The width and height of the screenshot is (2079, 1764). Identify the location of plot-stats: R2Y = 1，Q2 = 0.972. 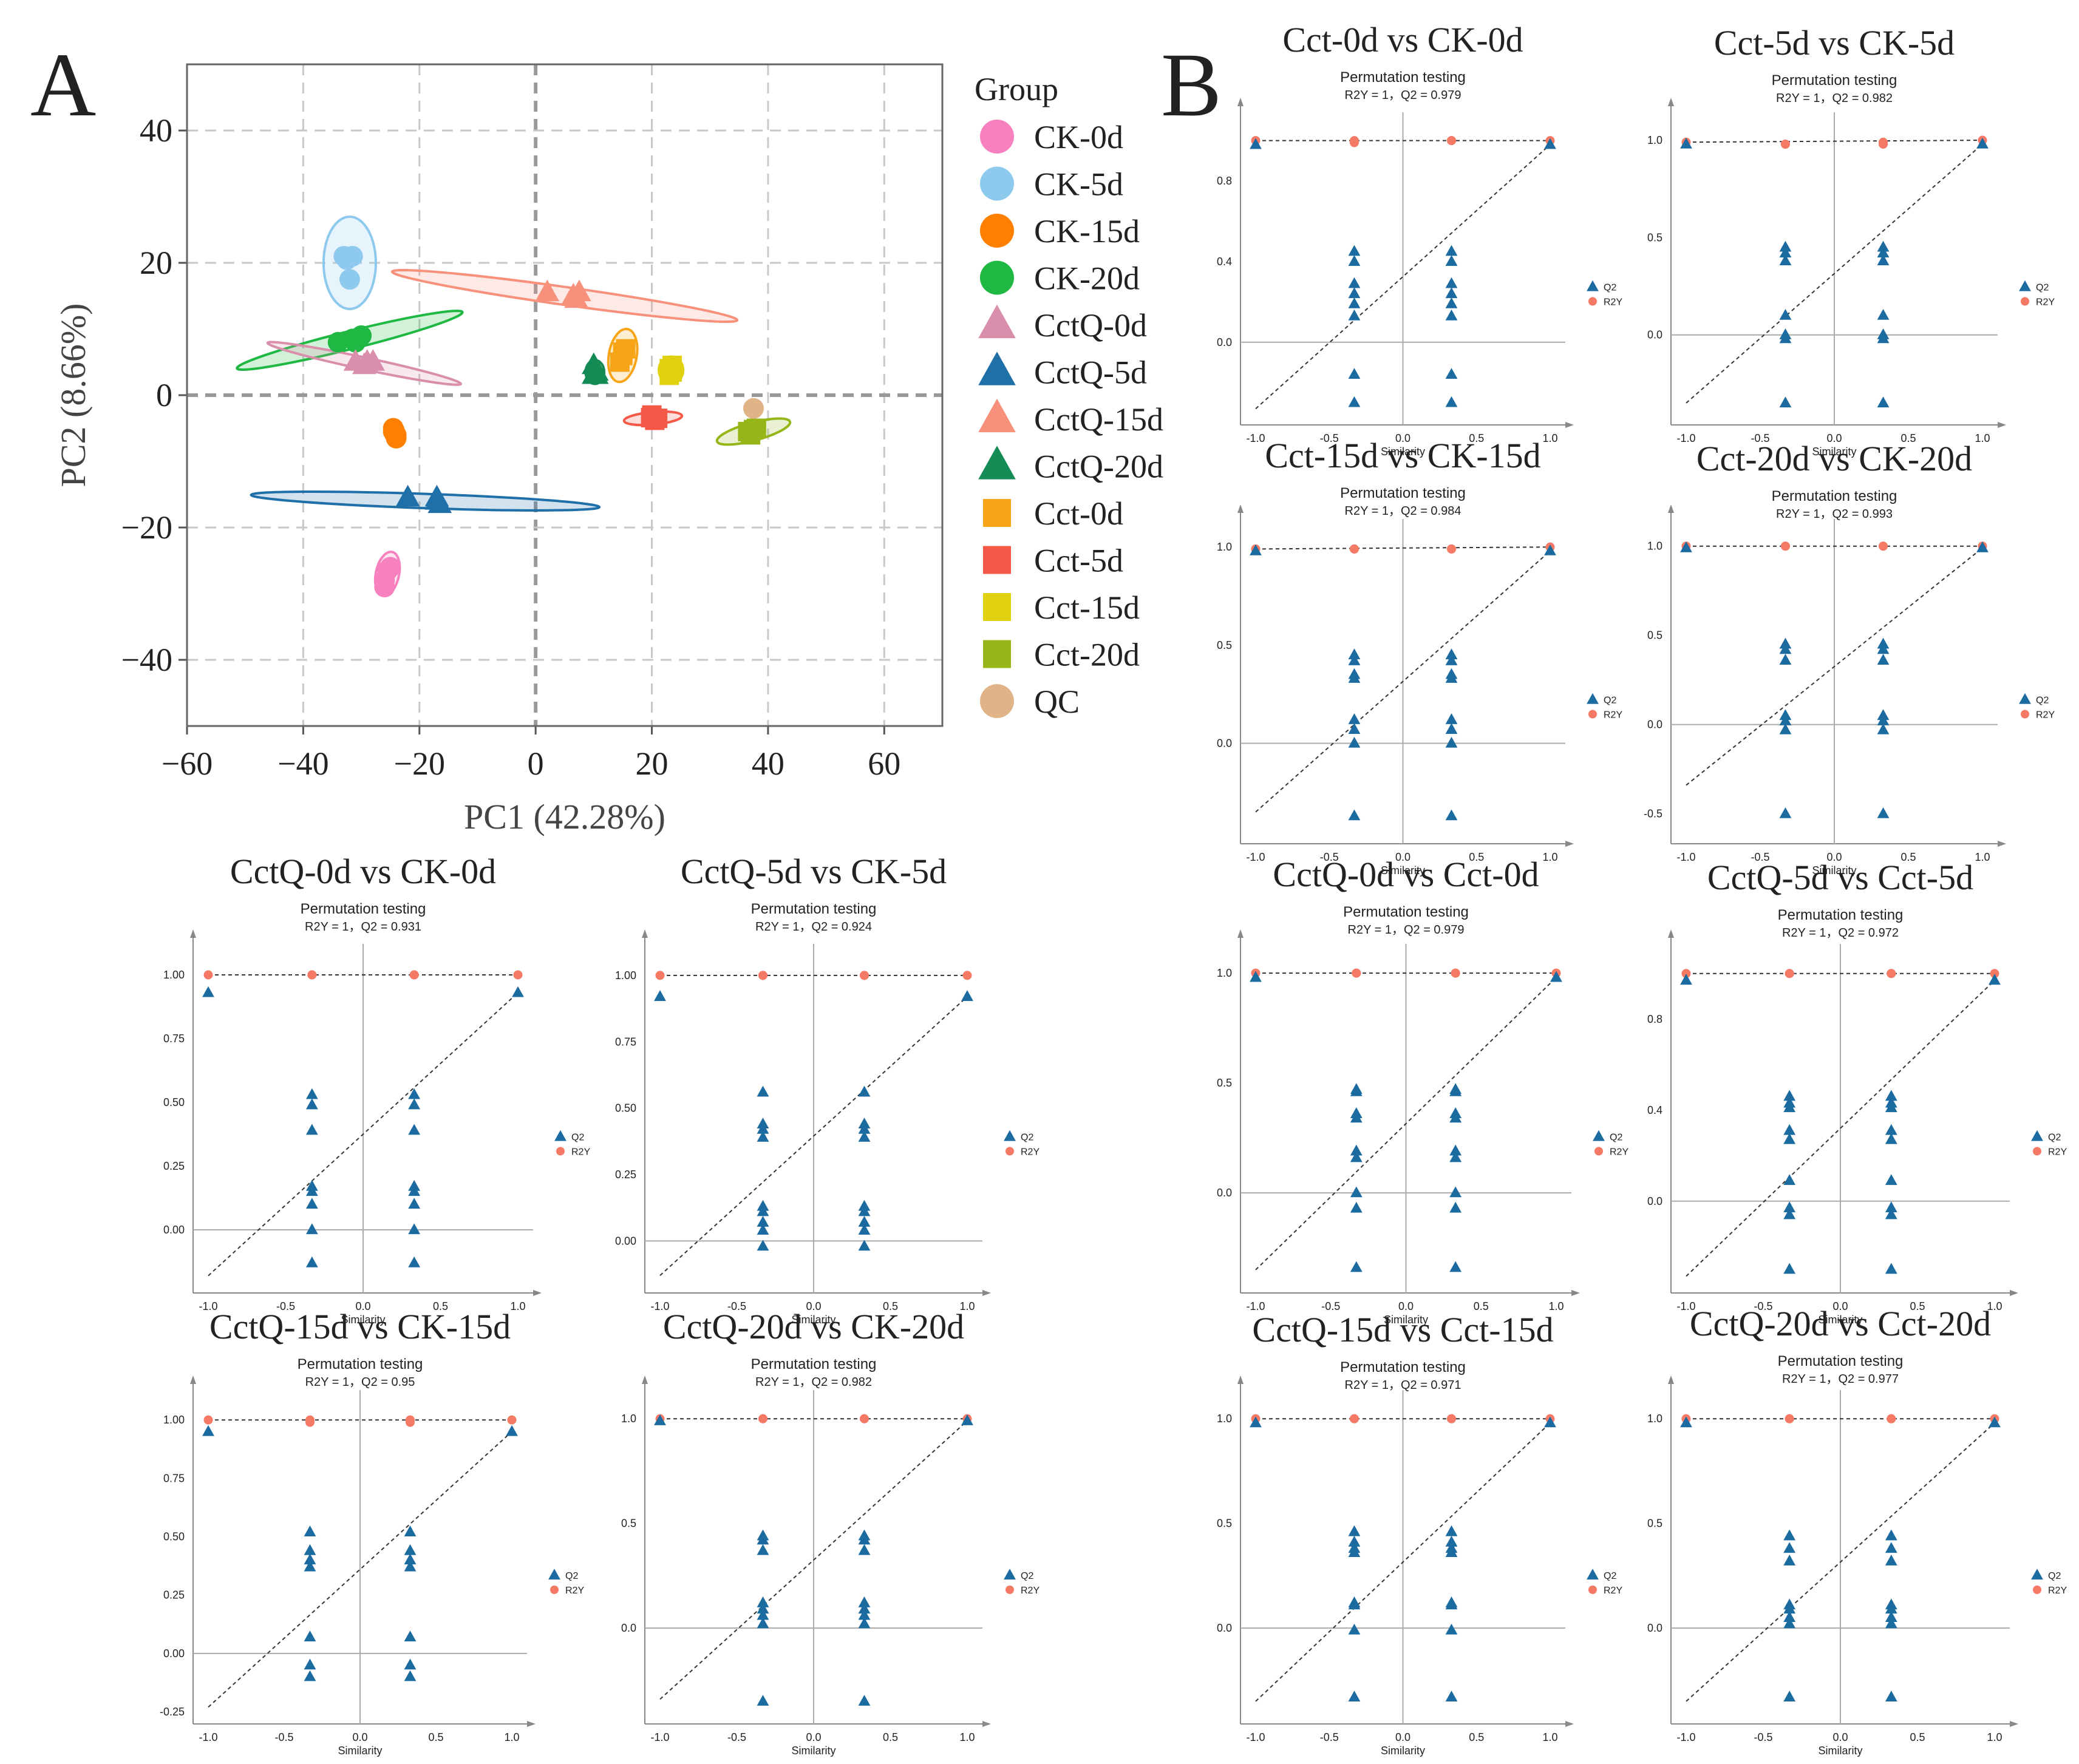
(1840, 933).